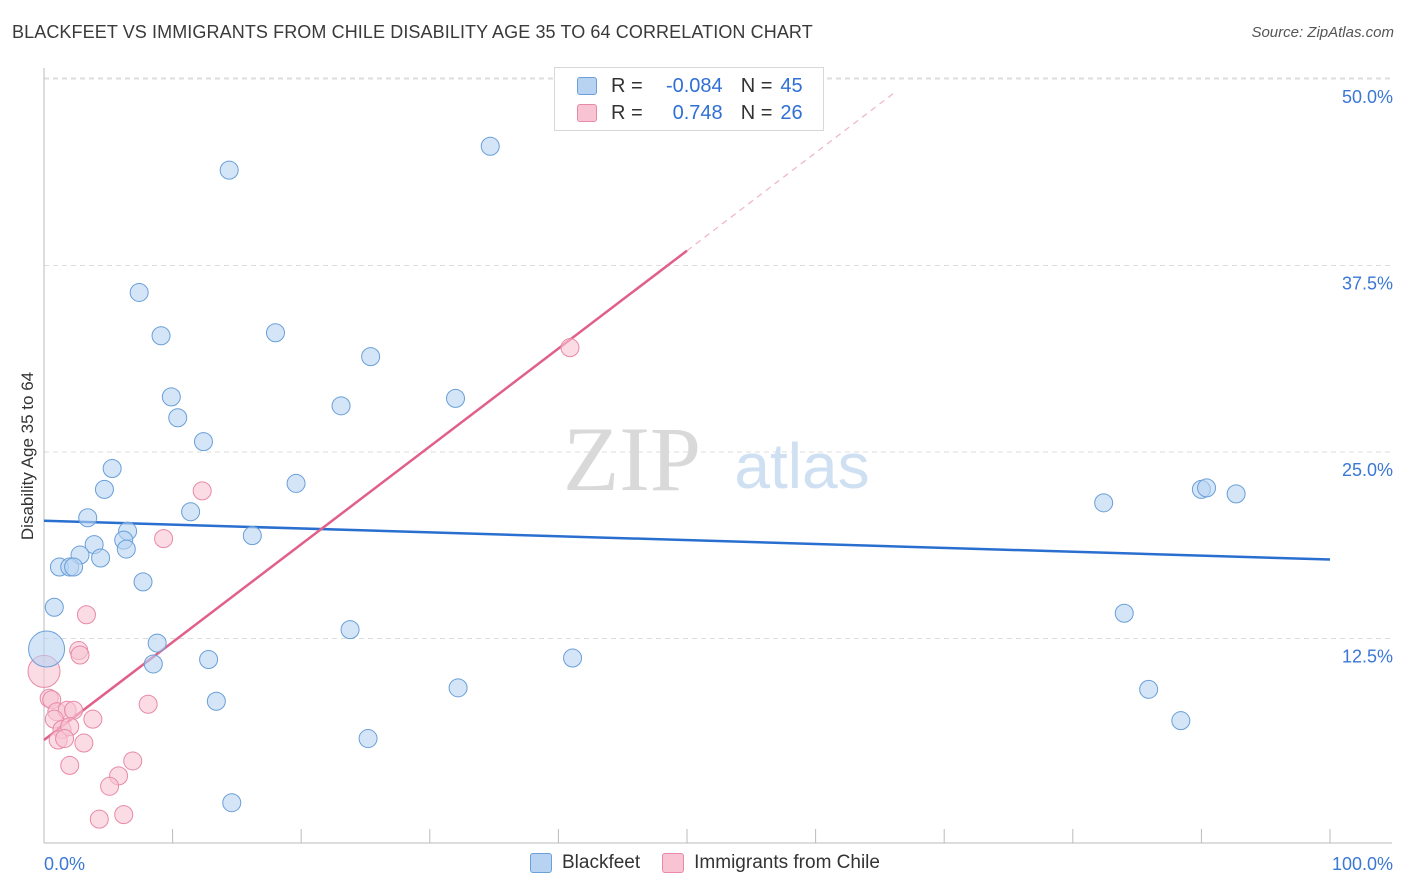 The width and height of the screenshot is (1406, 892). What do you see at coordinates (1362, 864) in the screenshot?
I see `x-tick-label-end: 100.0%` at bounding box center [1362, 864].